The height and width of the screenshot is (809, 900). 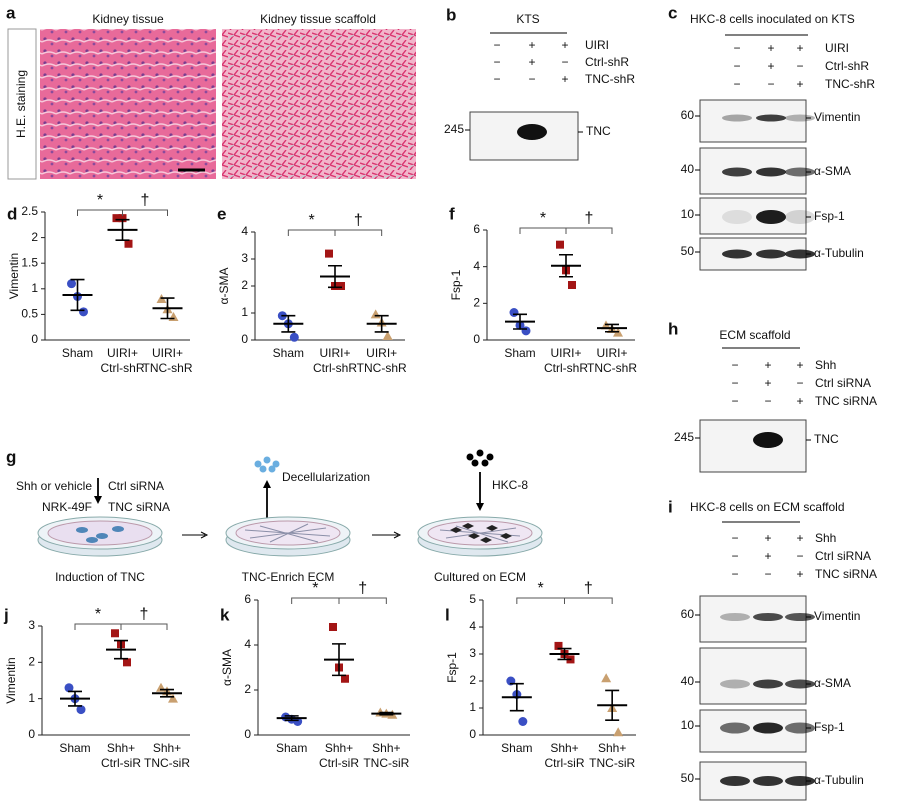 What do you see at coordinates (825, 538) in the screenshot?
I see `condition-name: Shh` at bounding box center [825, 538].